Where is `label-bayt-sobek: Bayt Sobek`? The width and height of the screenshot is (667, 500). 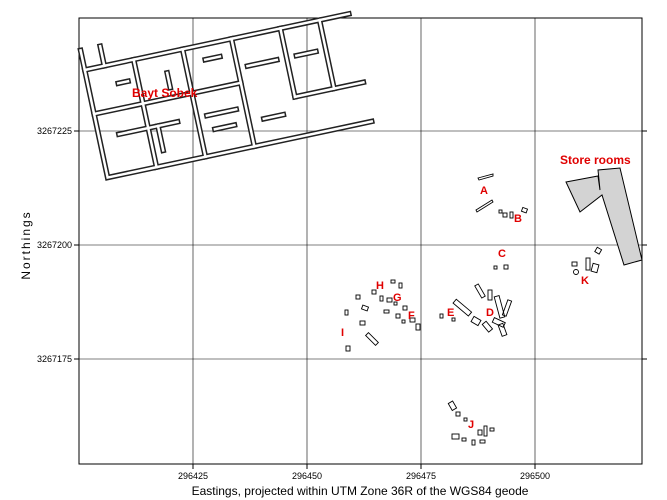 label-bayt-sobek: Bayt Sobek is located at coordinates (165, 93).